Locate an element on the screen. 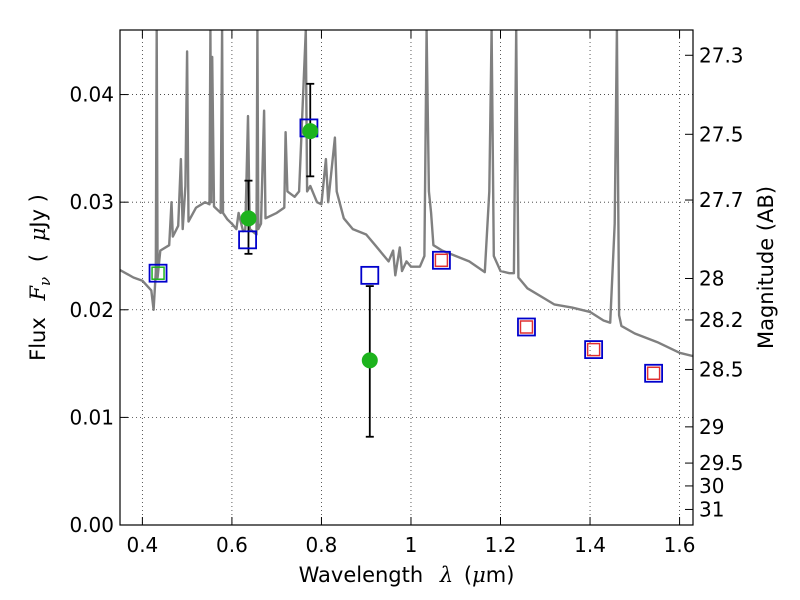 Image resolution: width=800 pixels, height=600 pixels. y-axis-label-open: ( is located at coordinates (38, 258).